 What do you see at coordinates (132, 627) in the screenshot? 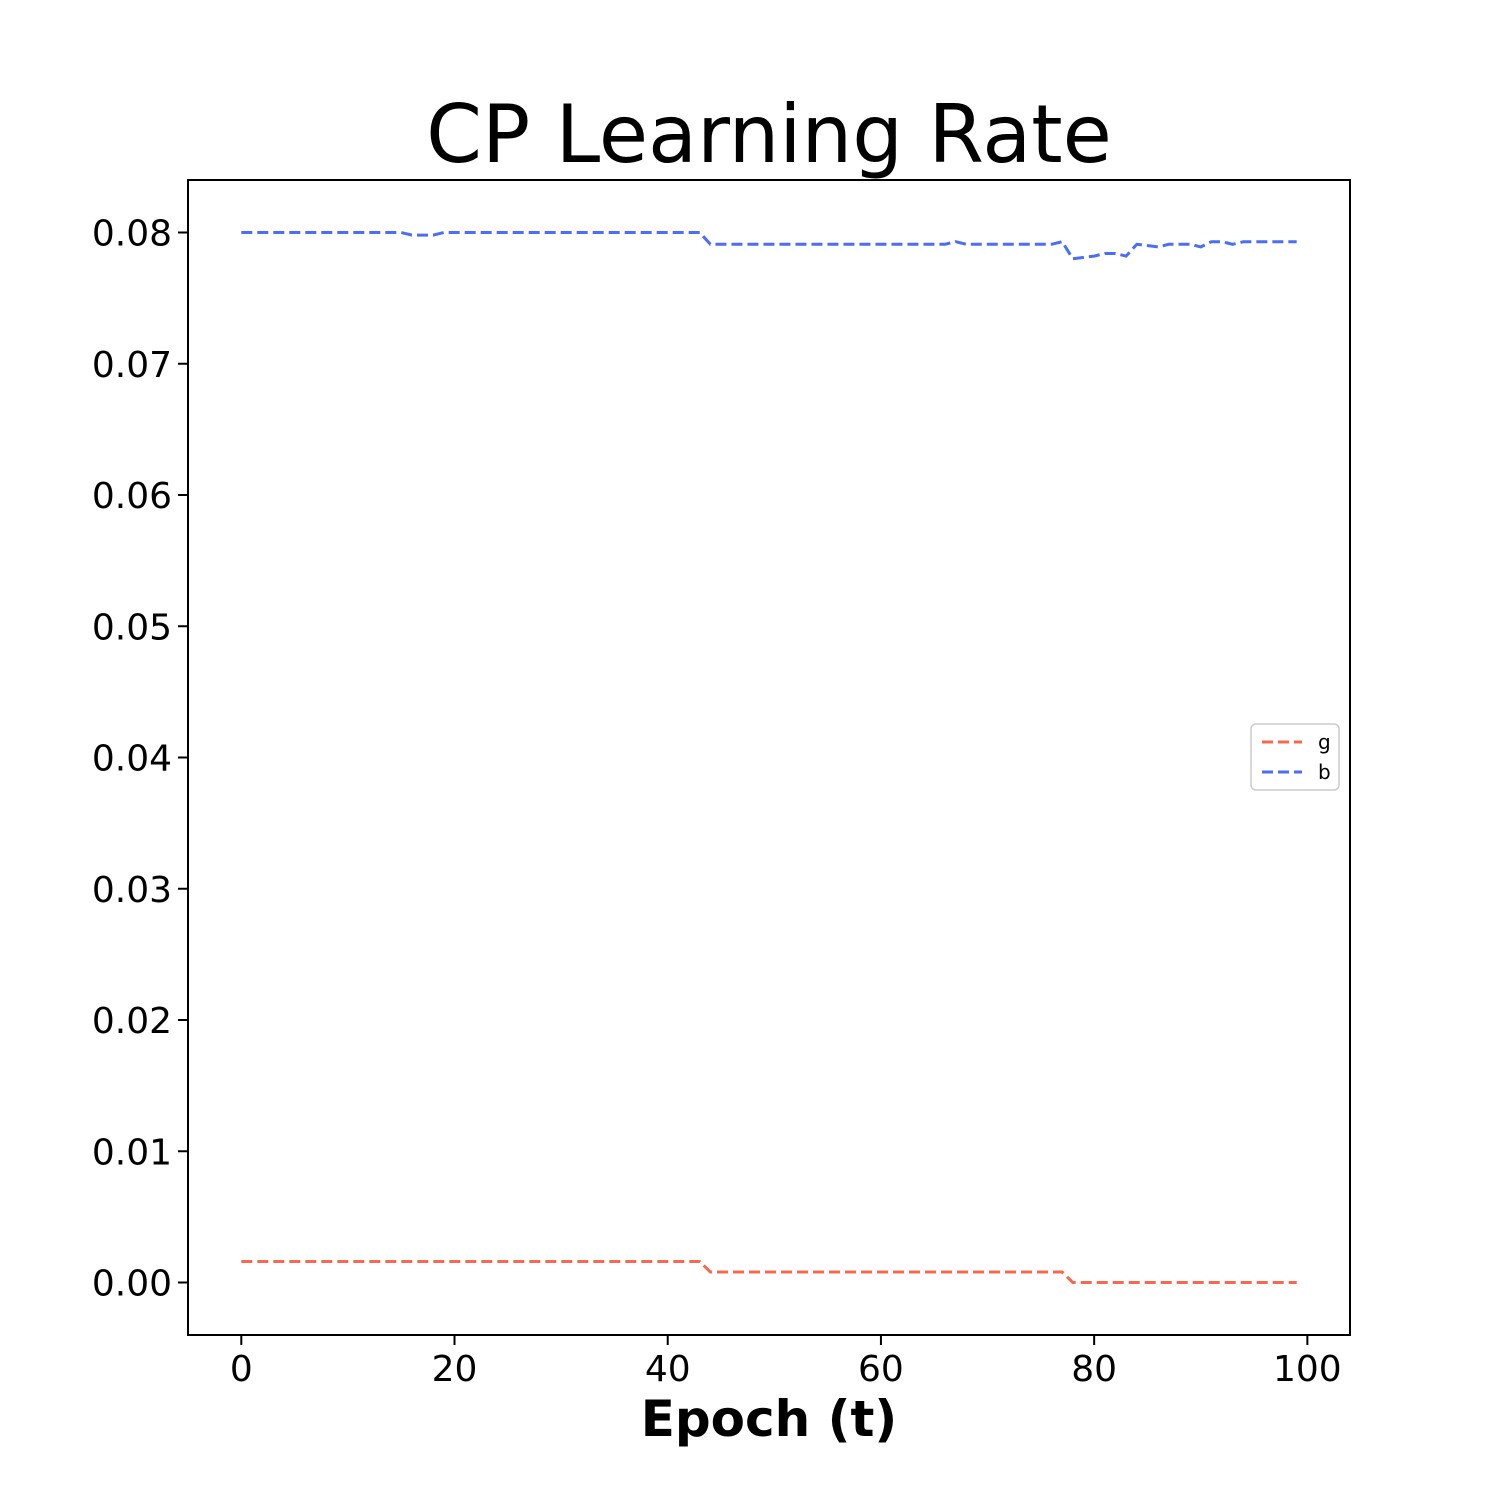
I see `y-tick-label: 0.05` at bounding box center [132, 627].